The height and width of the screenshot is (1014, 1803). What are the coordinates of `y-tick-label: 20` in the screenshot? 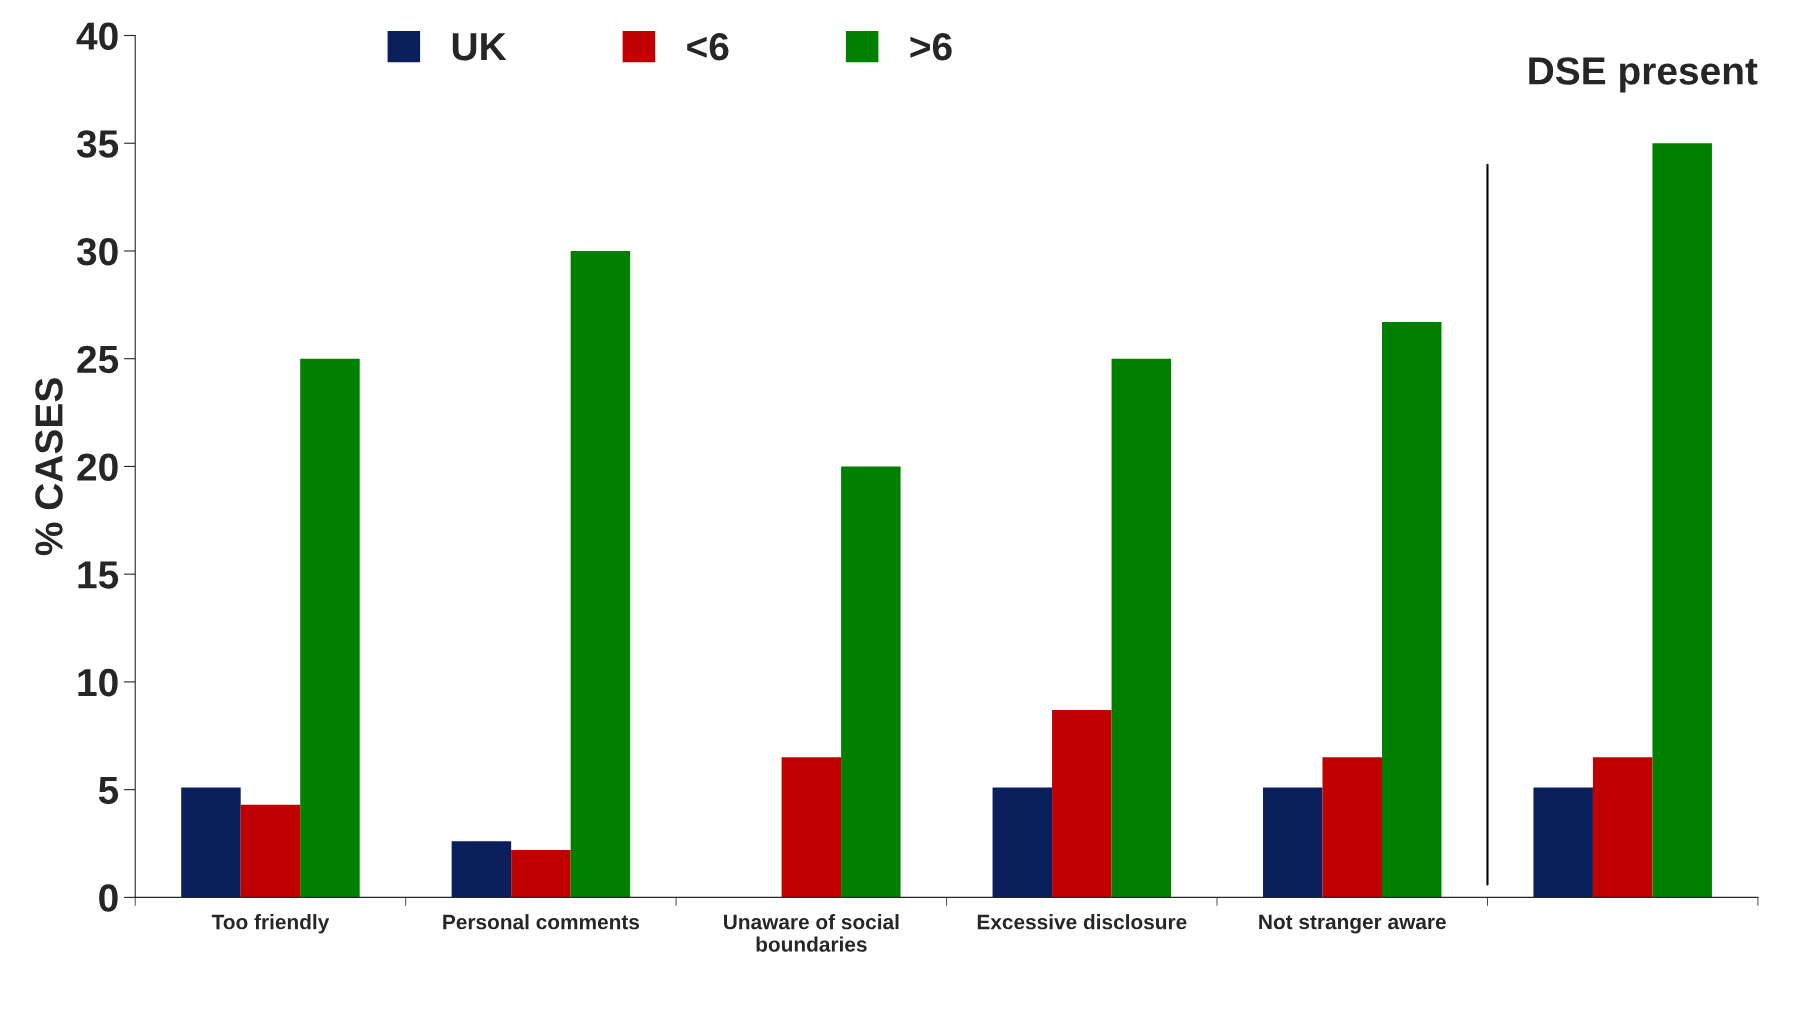 It's located at (97, 467).